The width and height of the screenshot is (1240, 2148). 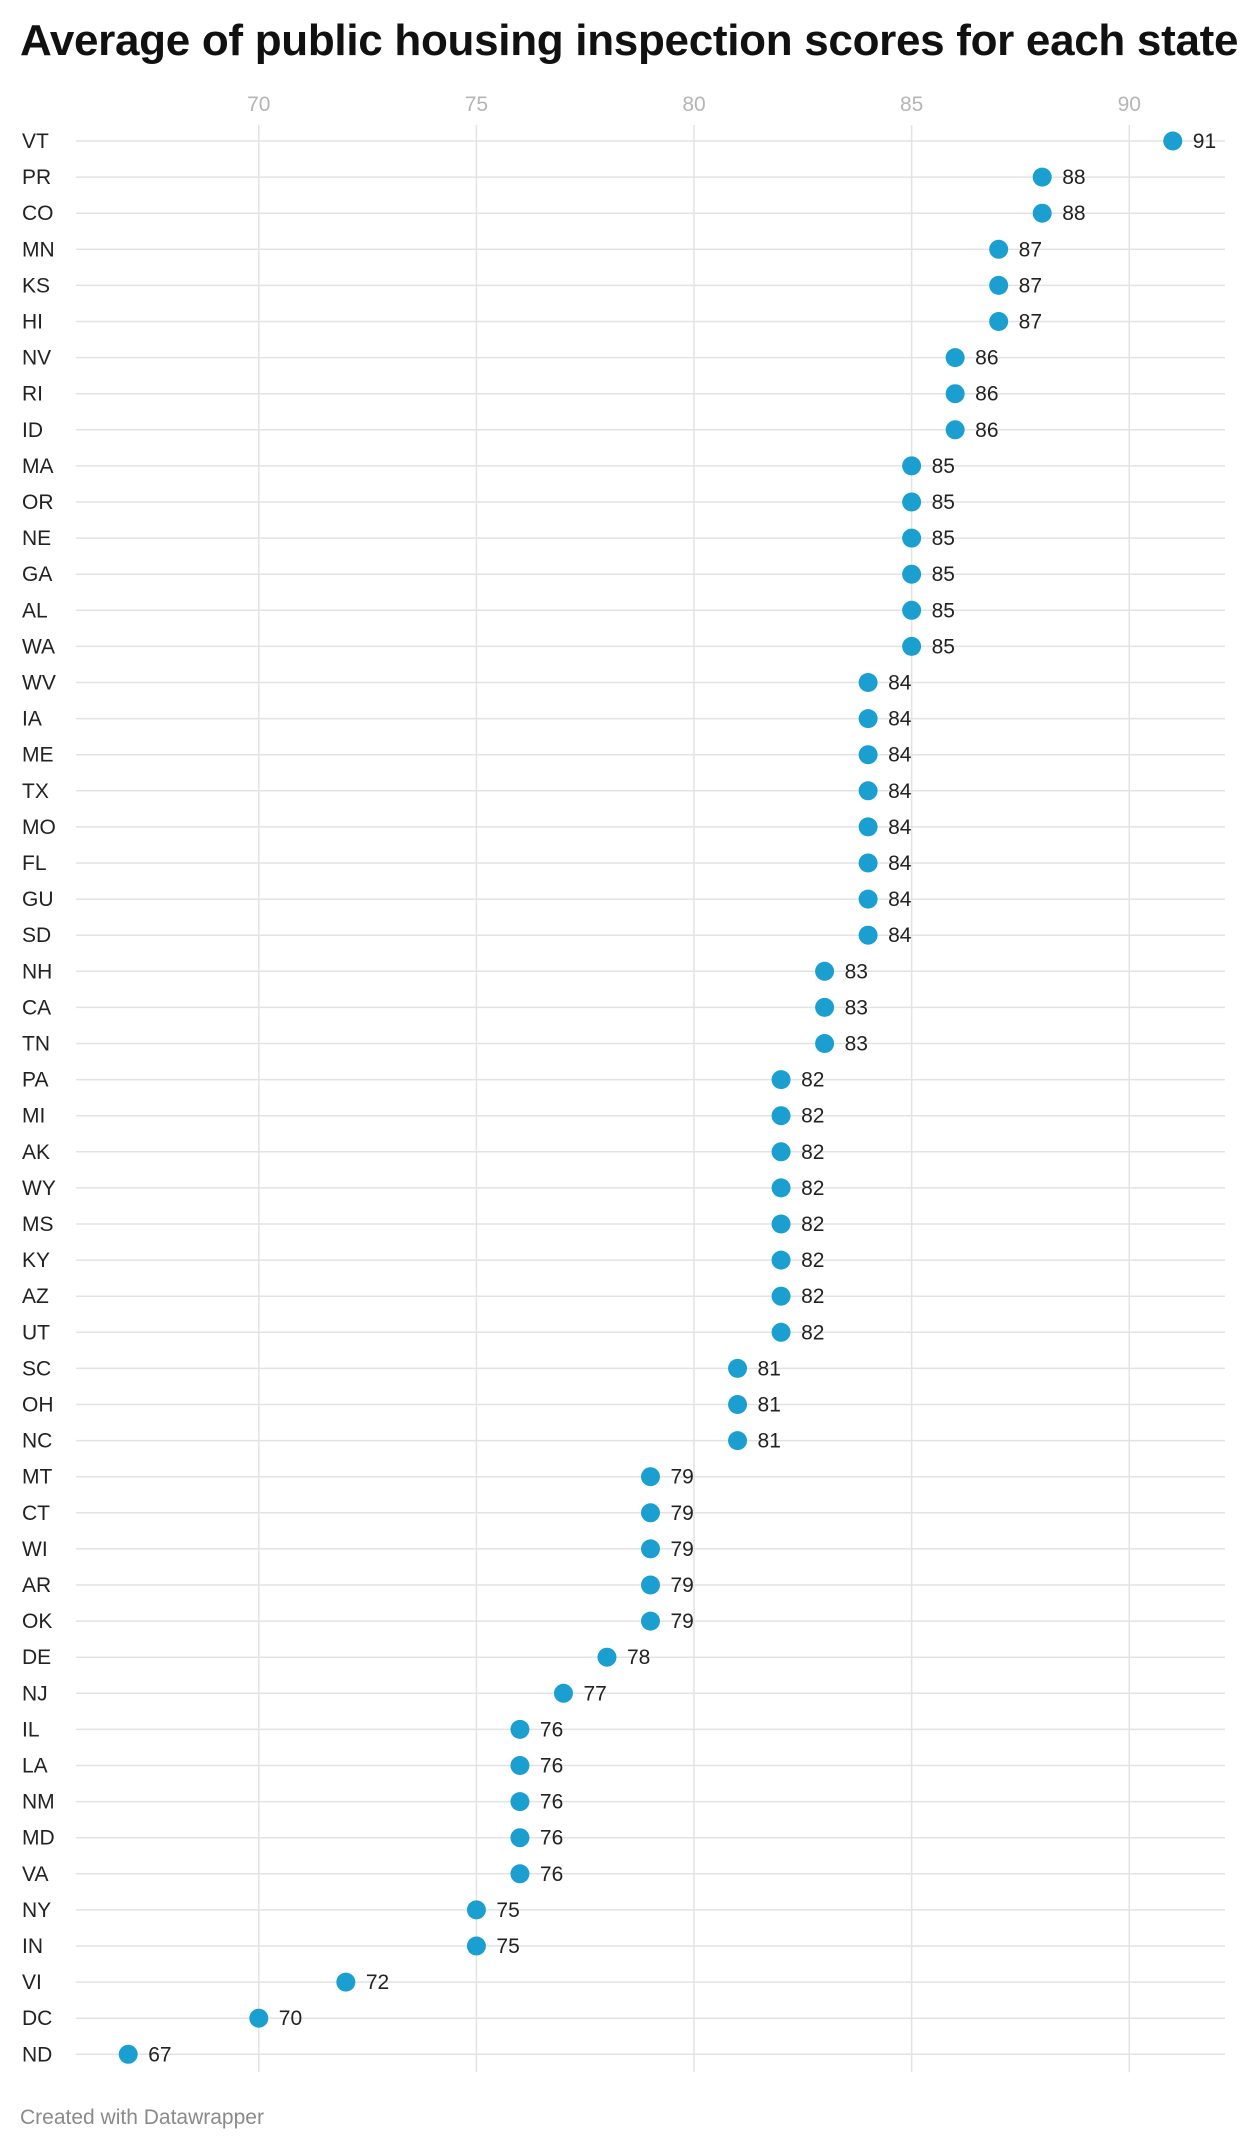 I want to click on category-label: DC, so click(x=37, y=2018).